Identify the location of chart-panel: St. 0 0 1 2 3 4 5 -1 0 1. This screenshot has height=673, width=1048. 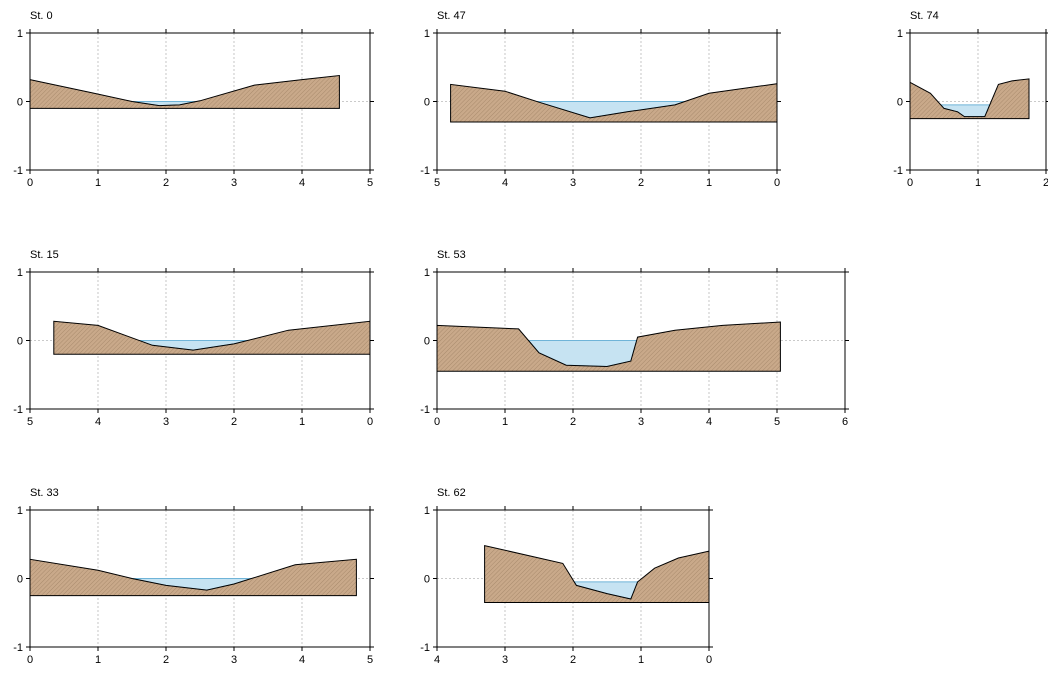
(193, 99).